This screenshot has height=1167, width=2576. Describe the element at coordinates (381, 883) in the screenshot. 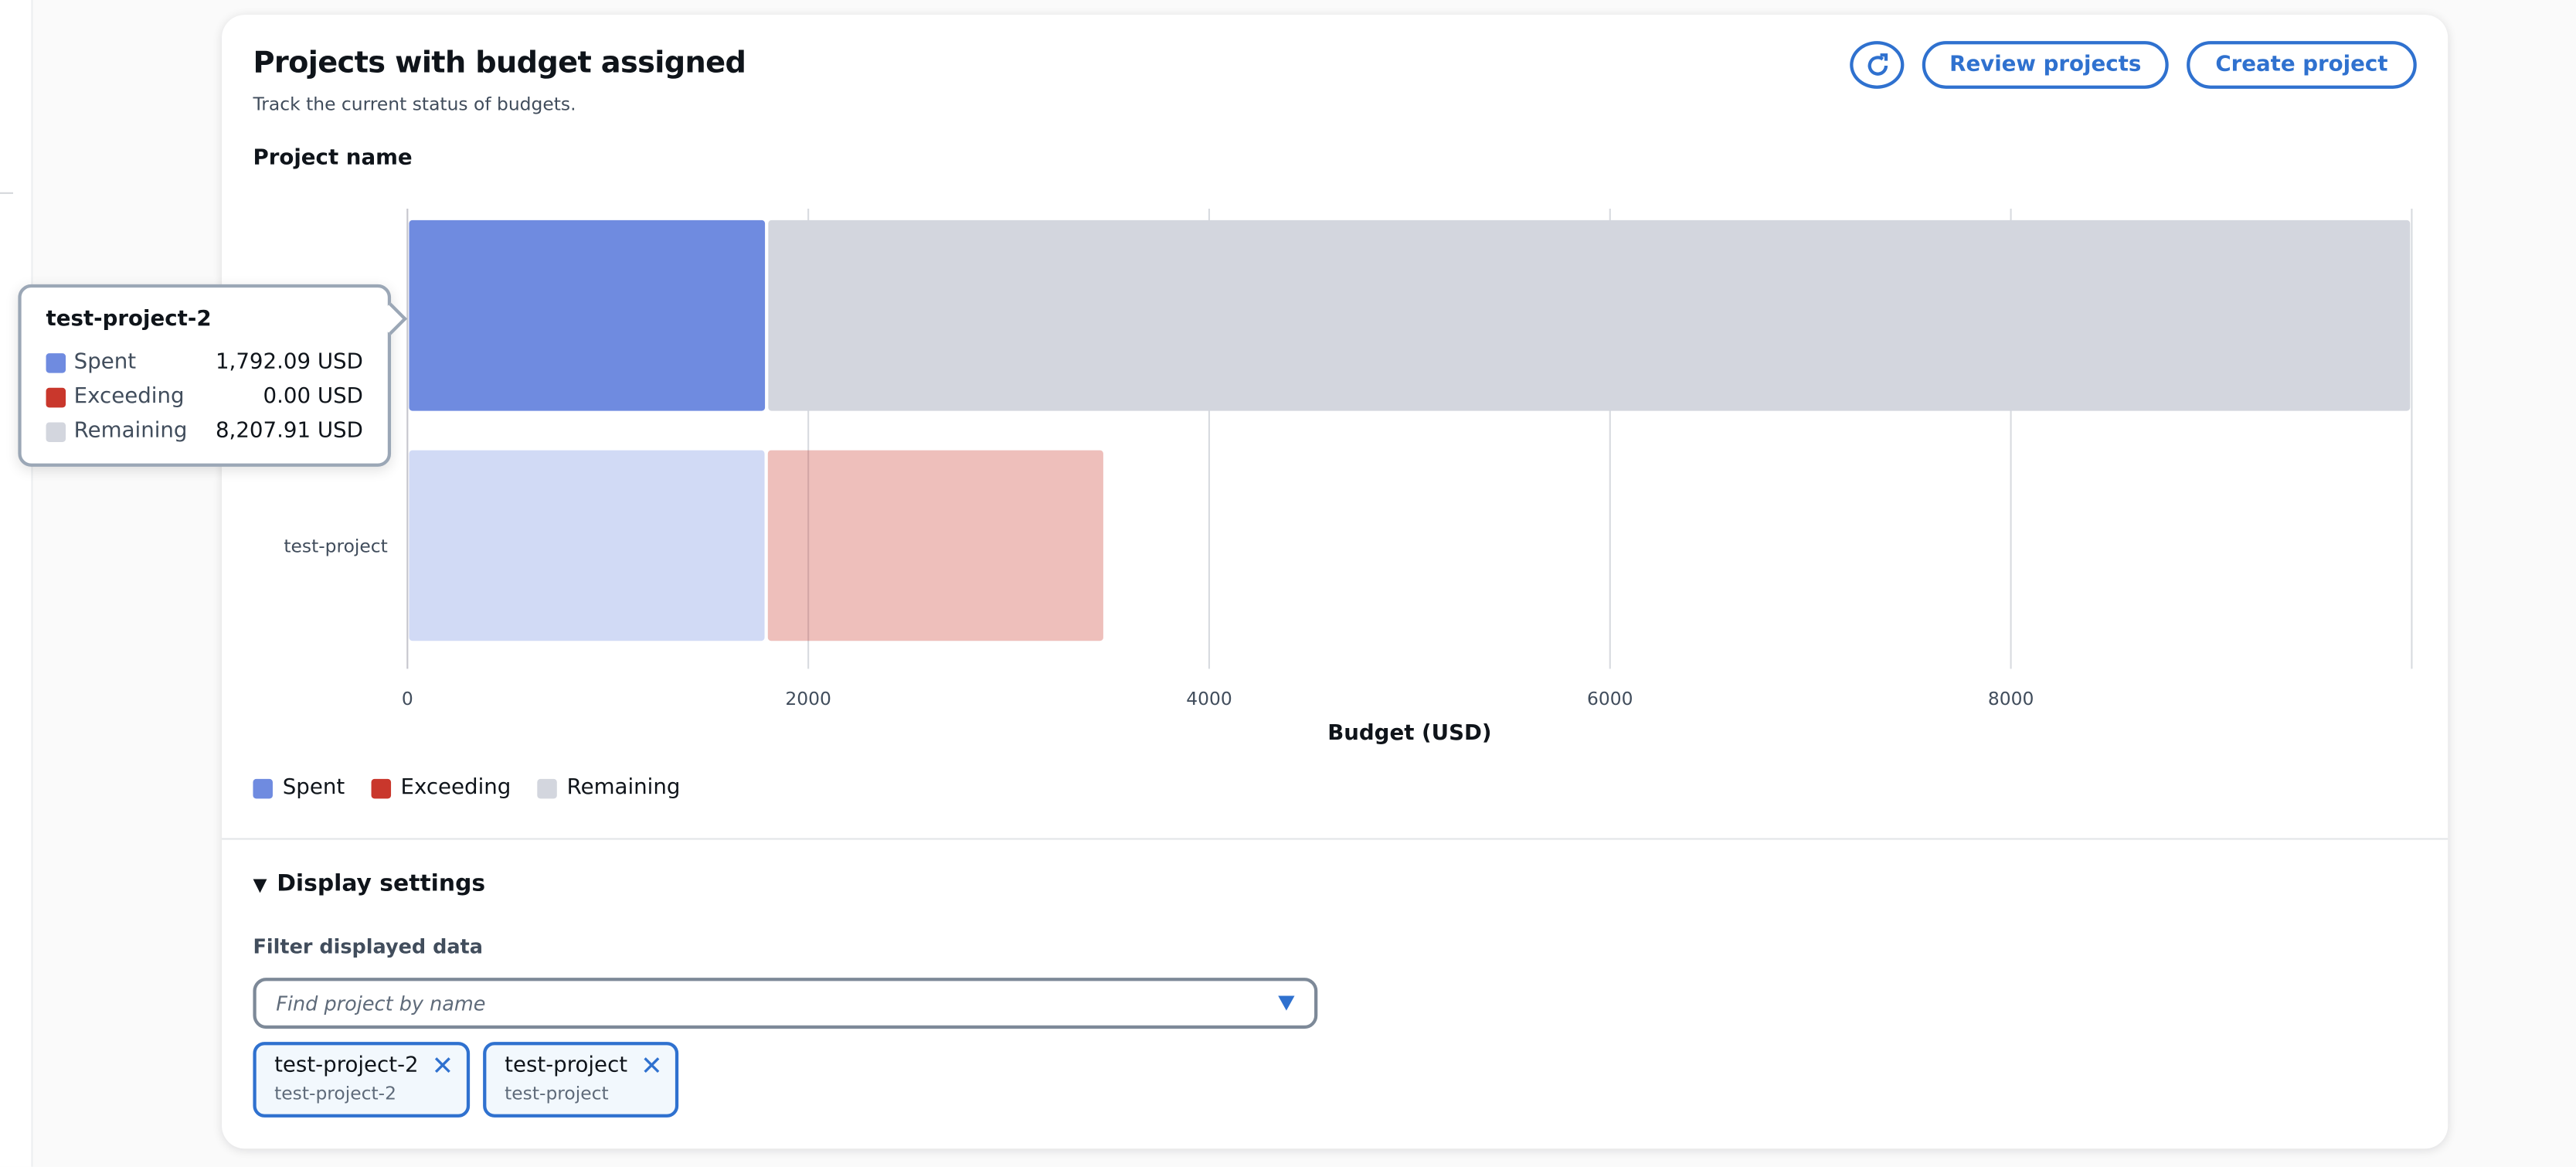

I see `section-title: Display settings` at that location.